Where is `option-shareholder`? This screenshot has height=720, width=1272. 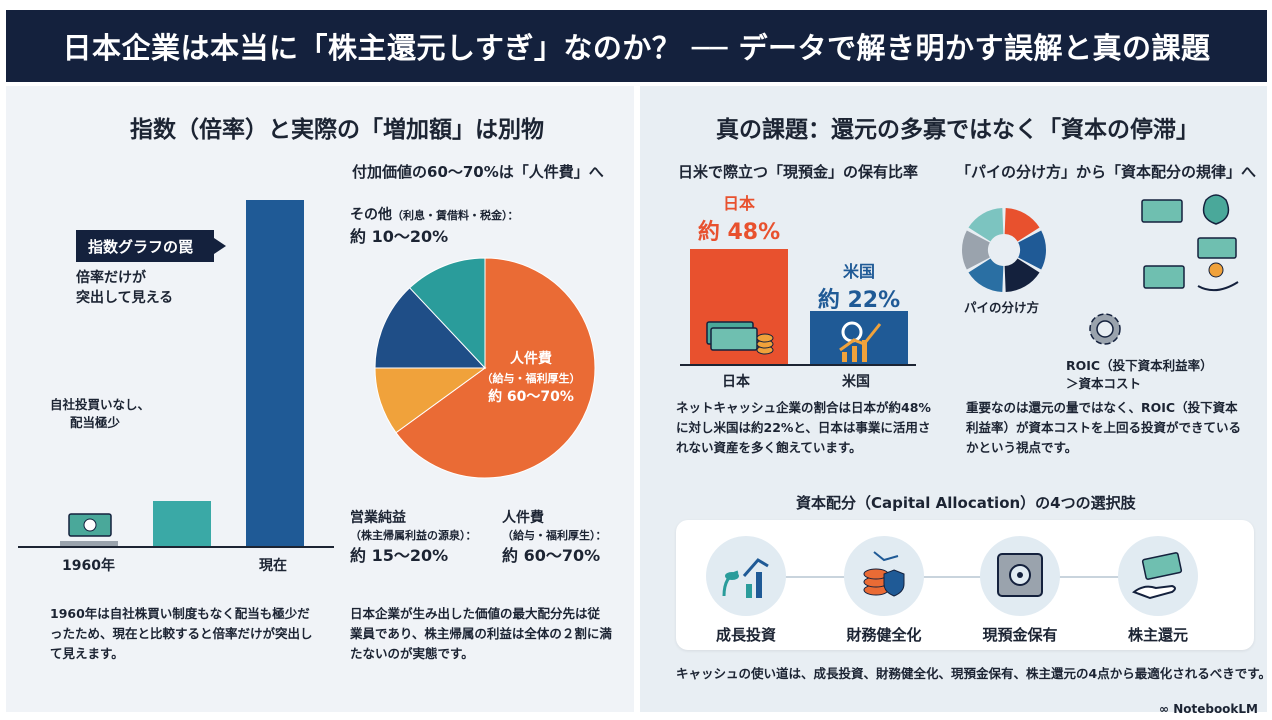 option-shareholder is located at coordinates (1158, 576).